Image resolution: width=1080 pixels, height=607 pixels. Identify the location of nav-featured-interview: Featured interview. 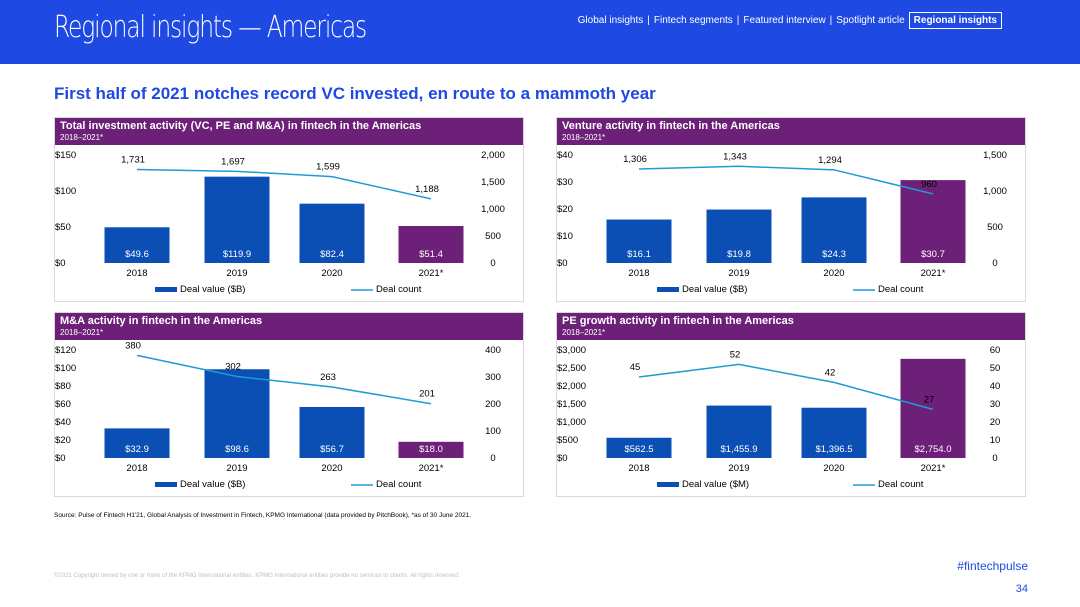
(784, 20).